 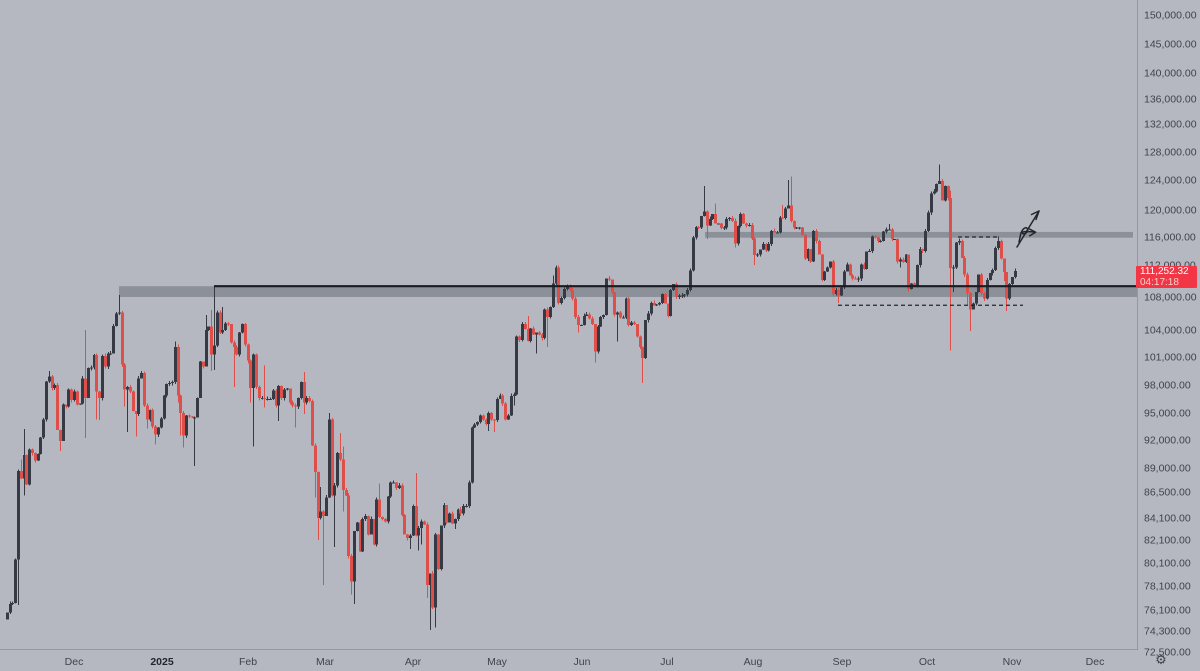 What do you see at coordinates (1167, 653) in the screenshot?
I see `price-tick-label: 72,500.00` at bounding box center [1167, 653].